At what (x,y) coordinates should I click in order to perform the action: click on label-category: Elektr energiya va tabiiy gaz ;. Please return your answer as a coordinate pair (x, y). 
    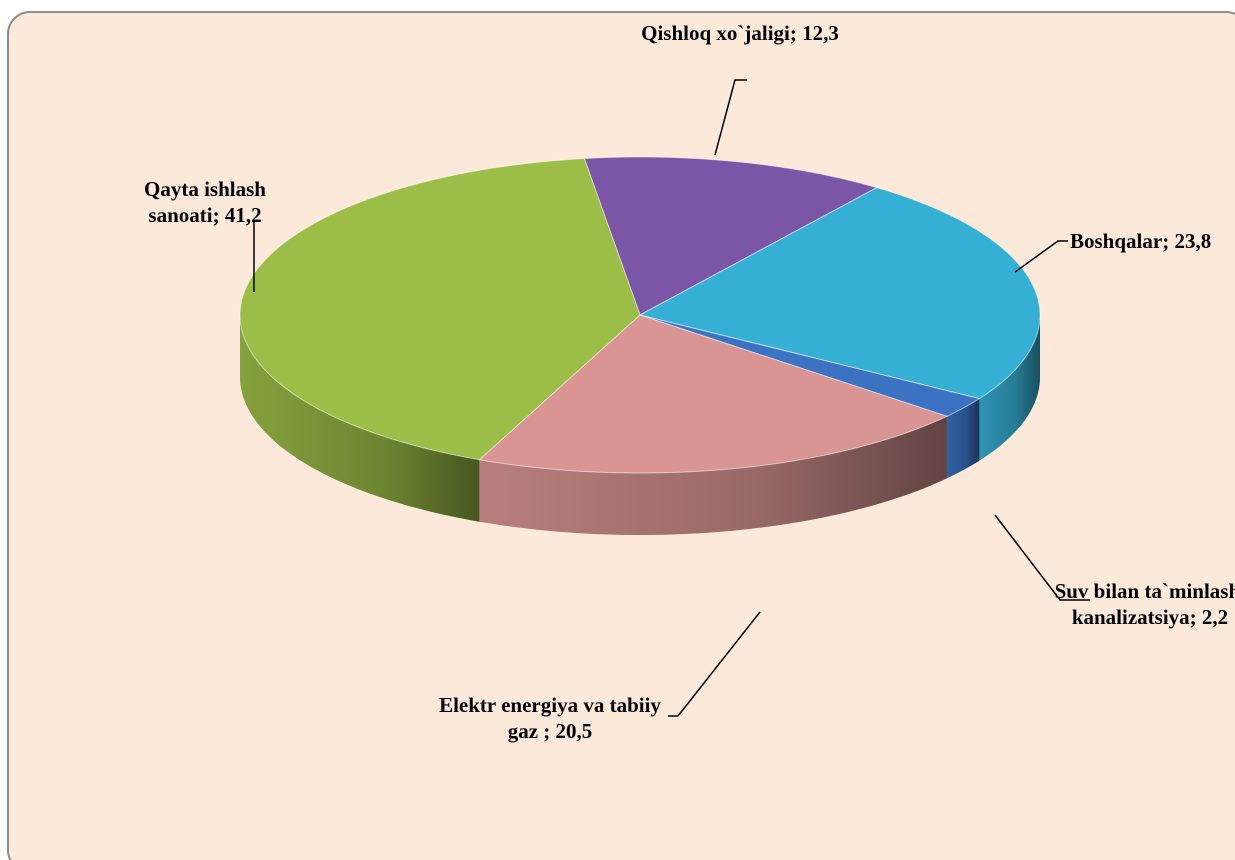
    Looking at the image, I should click on (550, 718).